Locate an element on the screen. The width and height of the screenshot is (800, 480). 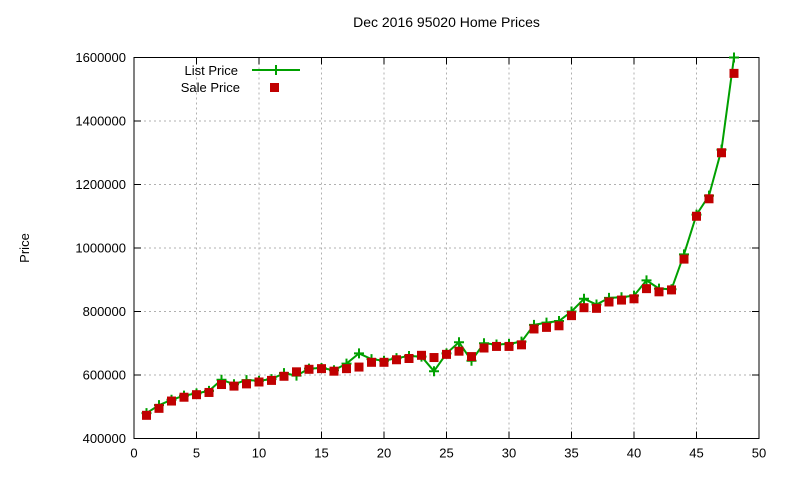
y-tick-label: 600000 is located at coordinates (104, 375).